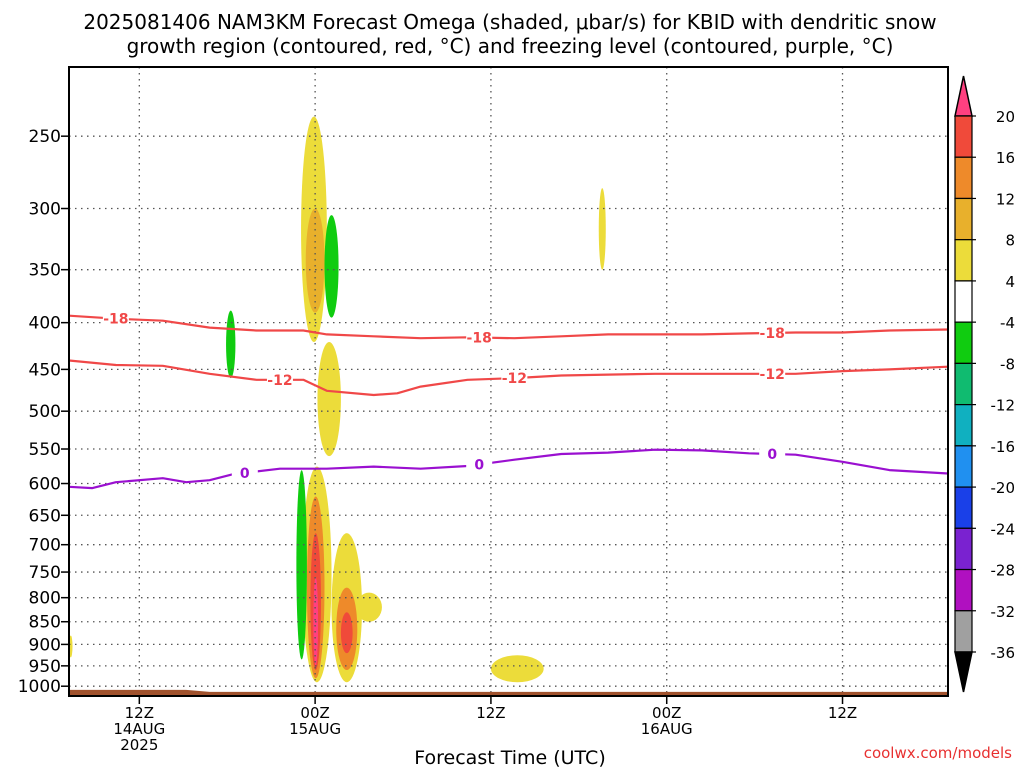 The height and width of the screenshot is (772, 1024). What do you see at coordinates (667, 729) in the screenshot?
I see `x-tick-label: 16AUG` at bounding box center [667, 729].